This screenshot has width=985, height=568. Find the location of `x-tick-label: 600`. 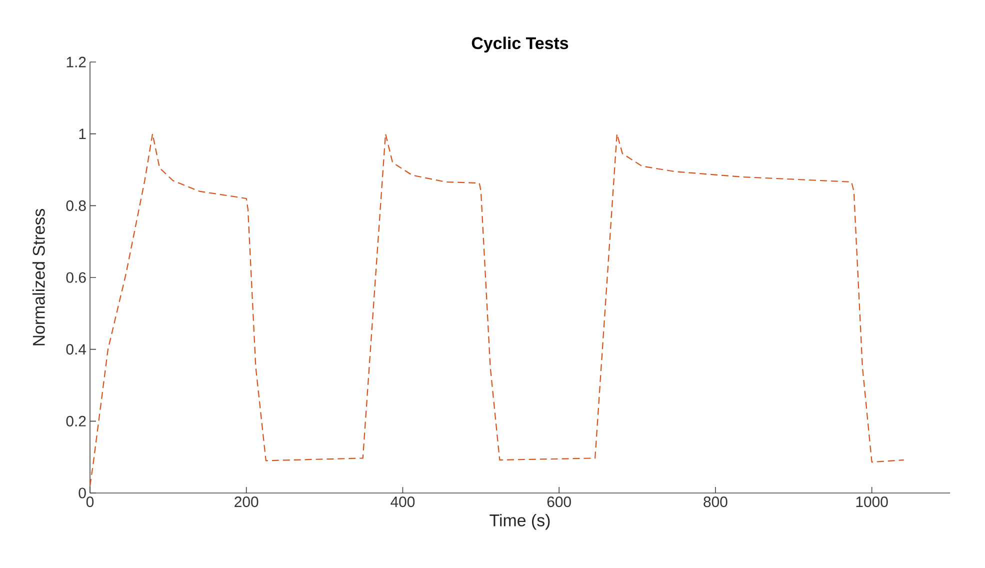

x-tick-label: 600 is located at coordinates (559, 502).